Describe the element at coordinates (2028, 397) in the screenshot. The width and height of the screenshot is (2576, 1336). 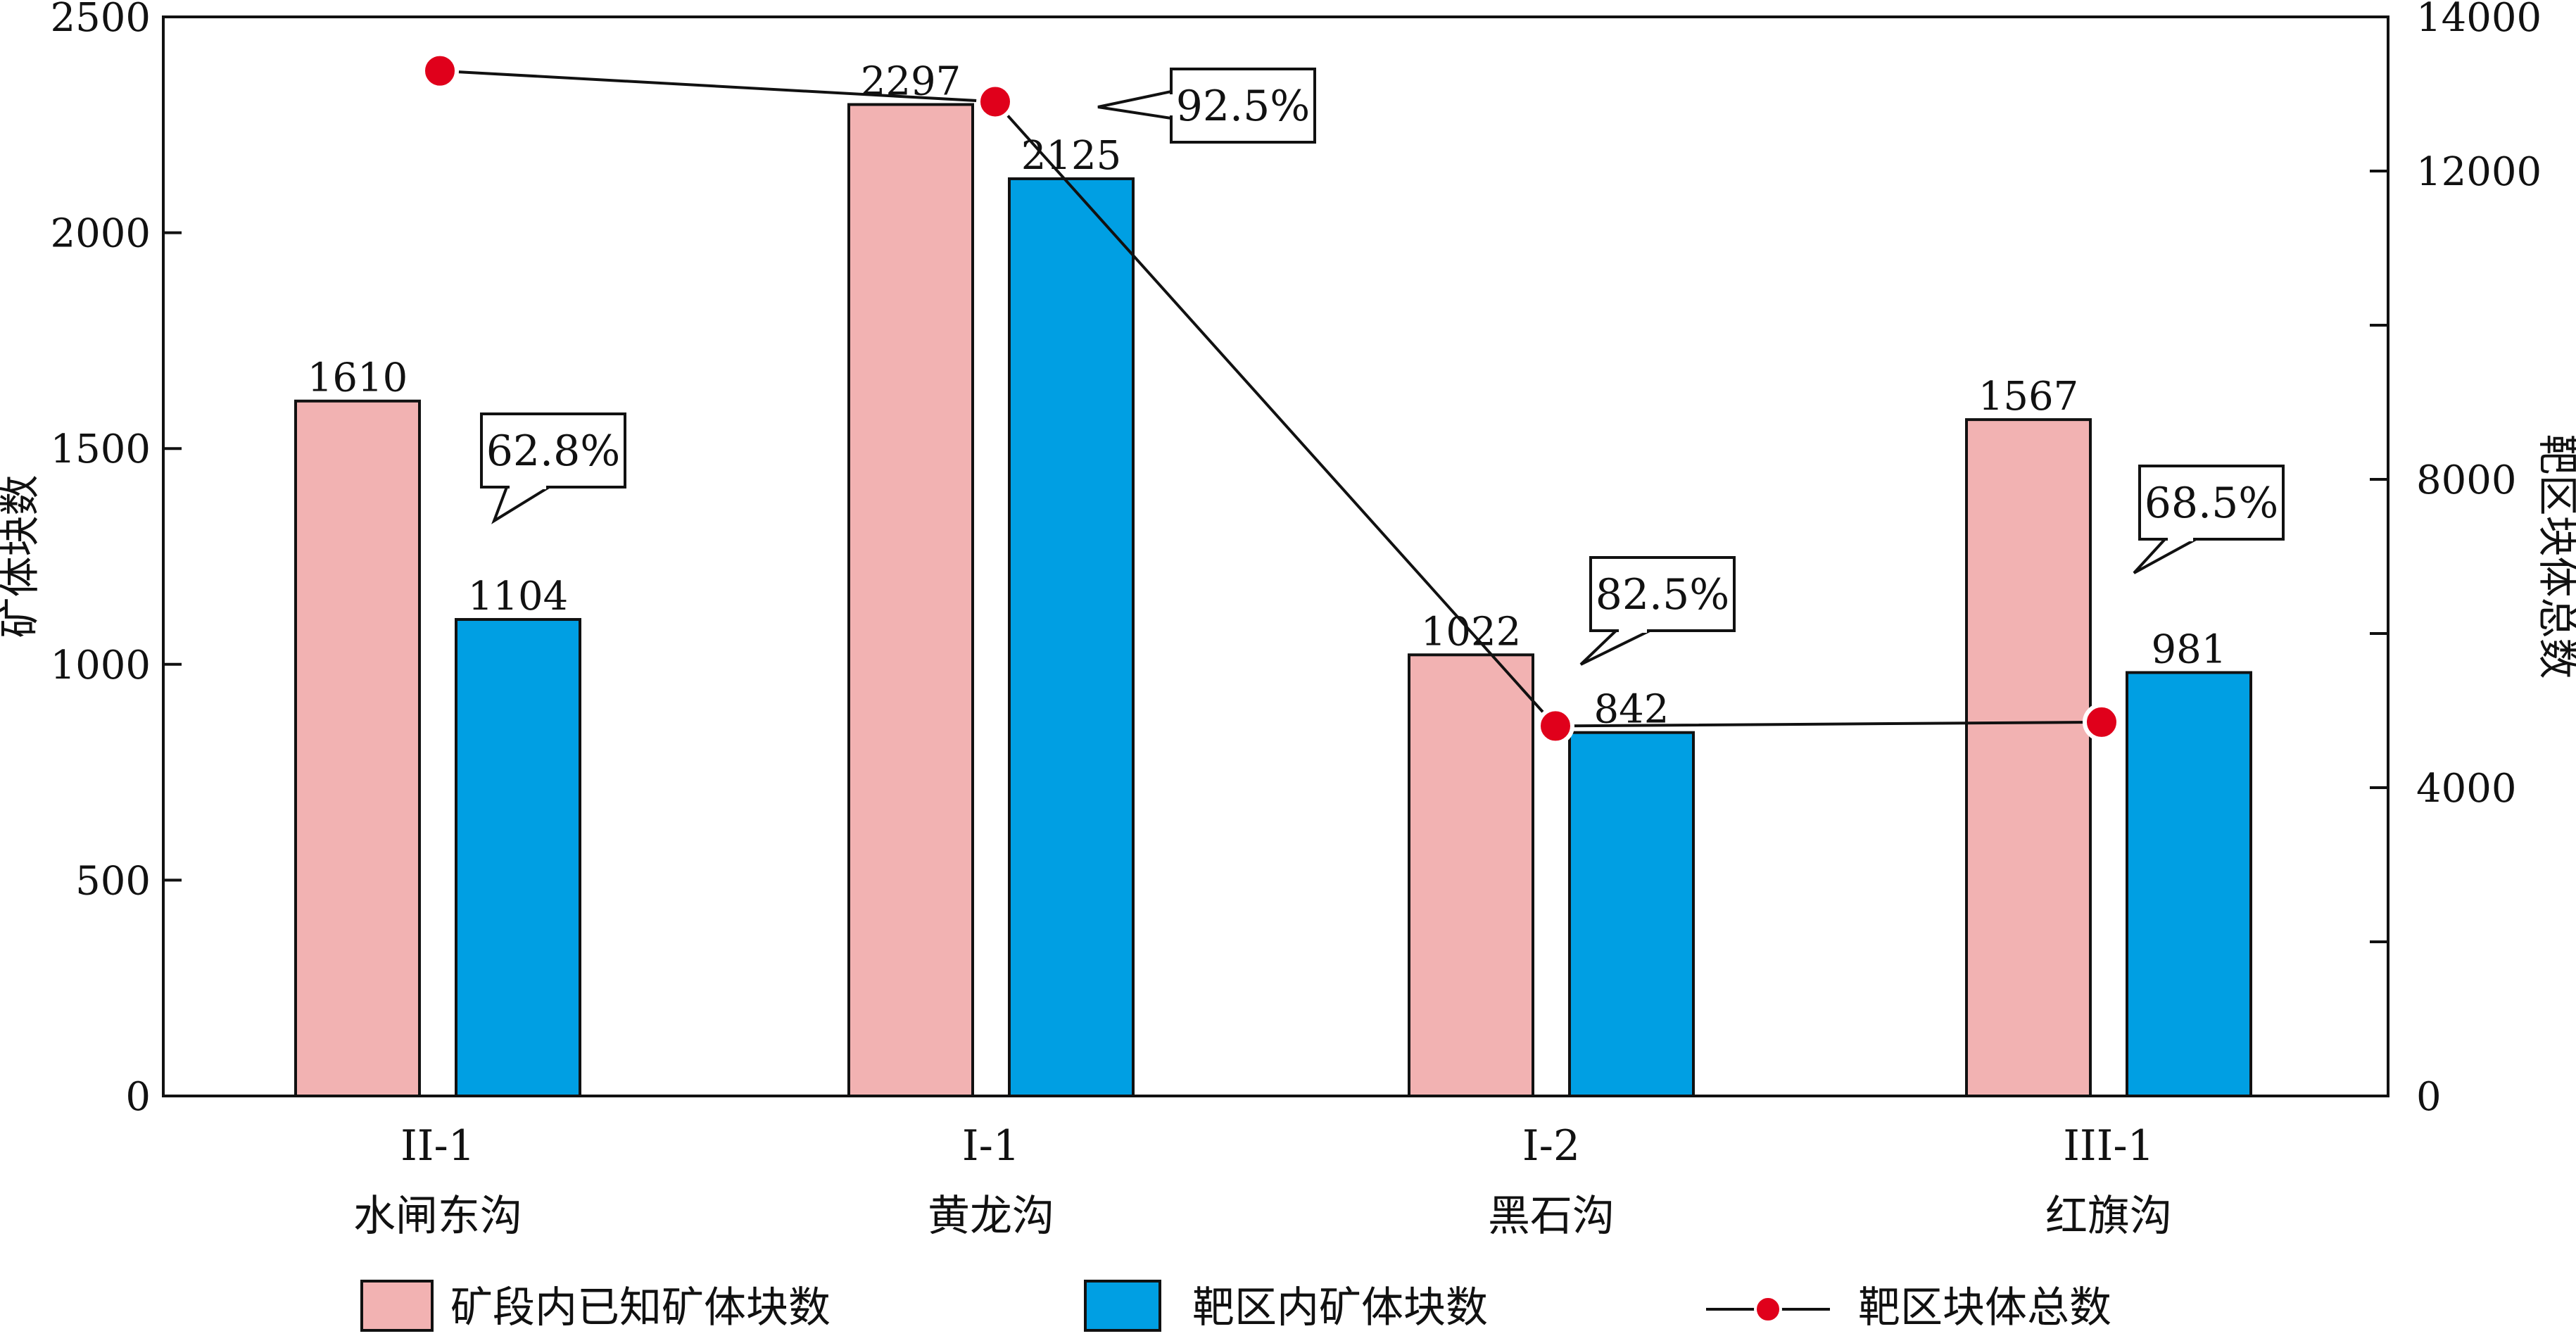
I see `bar-value-label: 1567` at that location.